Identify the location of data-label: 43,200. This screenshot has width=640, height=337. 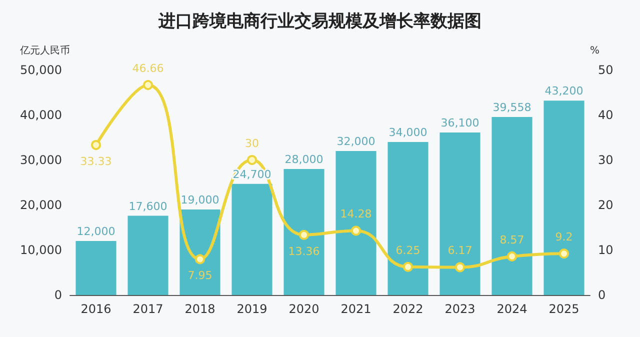
(564, 91).